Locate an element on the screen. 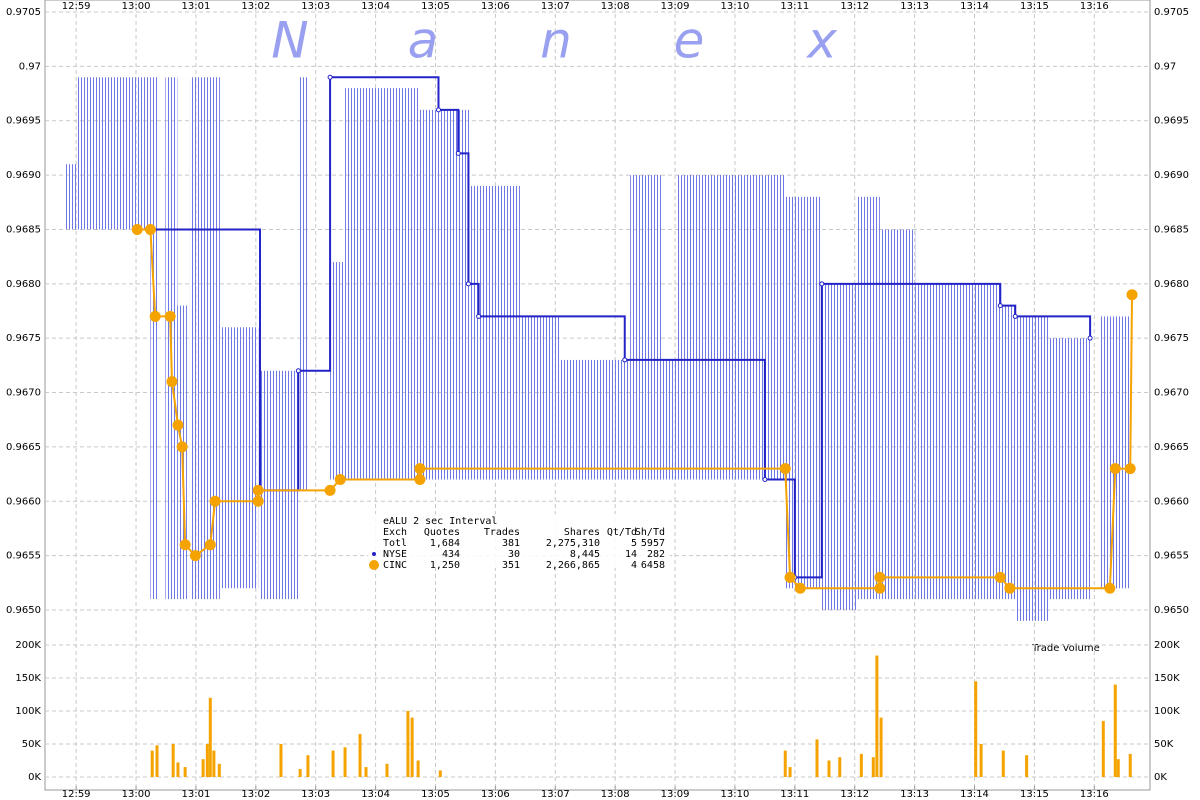  summary-header: Qt/Td is located at coordinates (622, 532).